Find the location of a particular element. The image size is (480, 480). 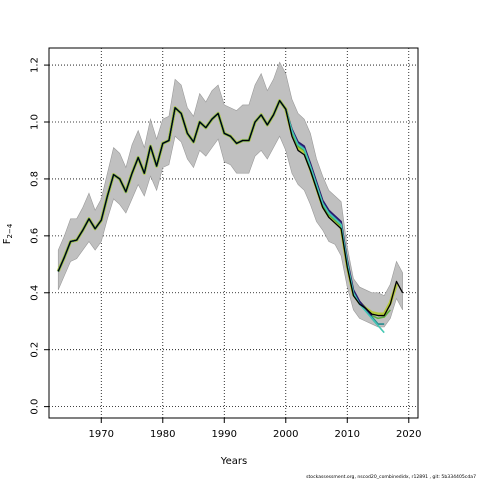

x-tick-label: 1990 is located at coordinates (224, 434).